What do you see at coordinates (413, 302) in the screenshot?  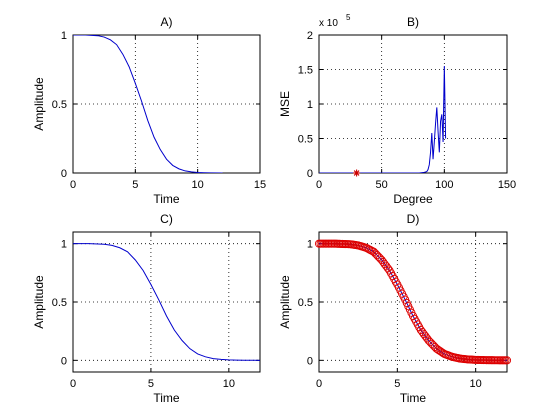 I see `circle-markers` at bounding box center [413, 302].